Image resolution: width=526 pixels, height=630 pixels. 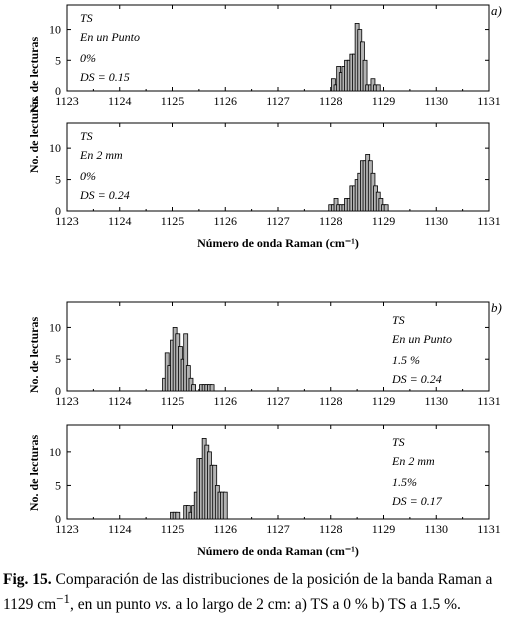 What do you see at coordinates (404, 482) in the screenshot?
I see `annotation-line: 1.5%` at bounding box center [404, 482].